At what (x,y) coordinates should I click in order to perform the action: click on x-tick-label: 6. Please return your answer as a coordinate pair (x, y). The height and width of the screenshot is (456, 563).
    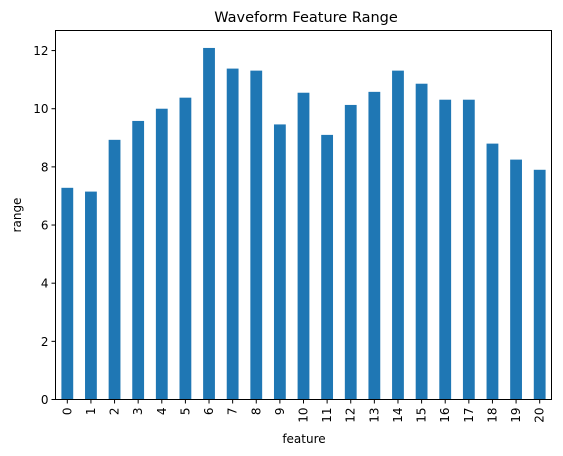
    Looking at the image, I should click on (209, 412).